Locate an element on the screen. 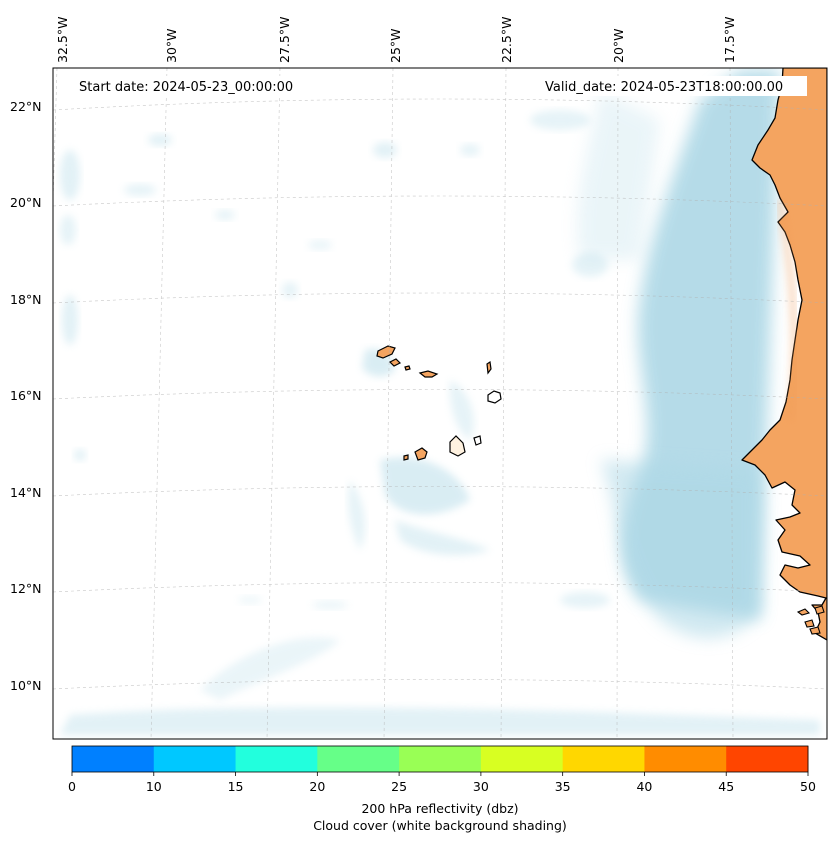 This screenshot has width=837, height=843. colorbar-tick-label: 50 is located at coordinates (808, 786).